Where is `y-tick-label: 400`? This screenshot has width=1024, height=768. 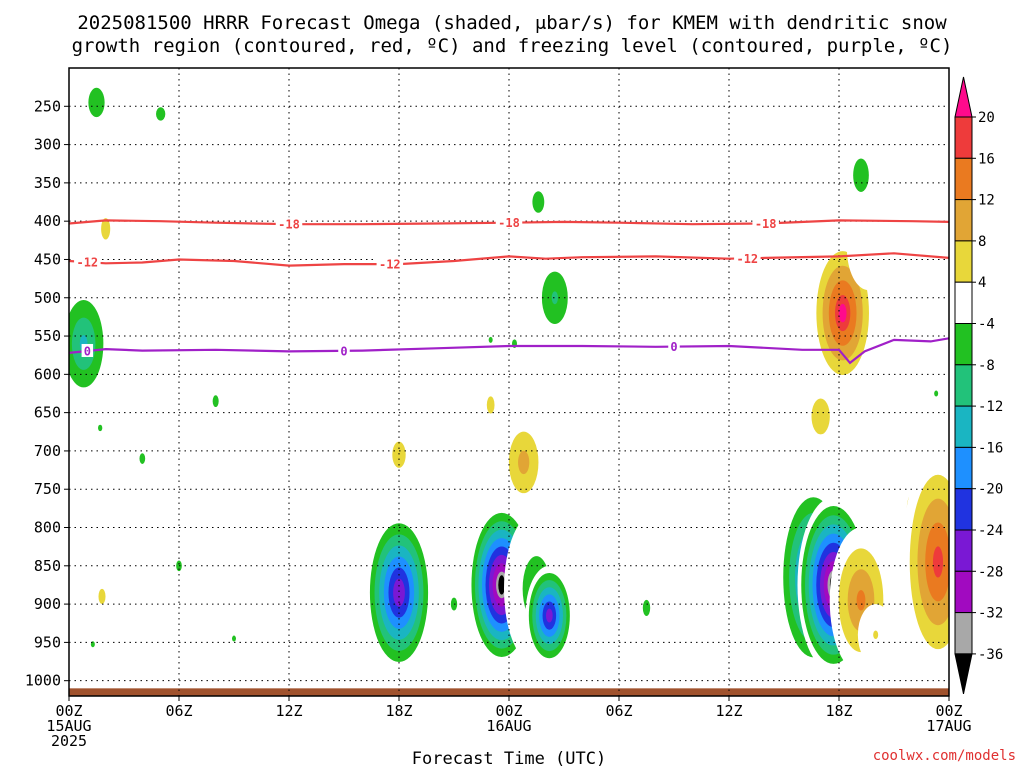
y-tick-label: 400 is located at coordinates (47, 221).